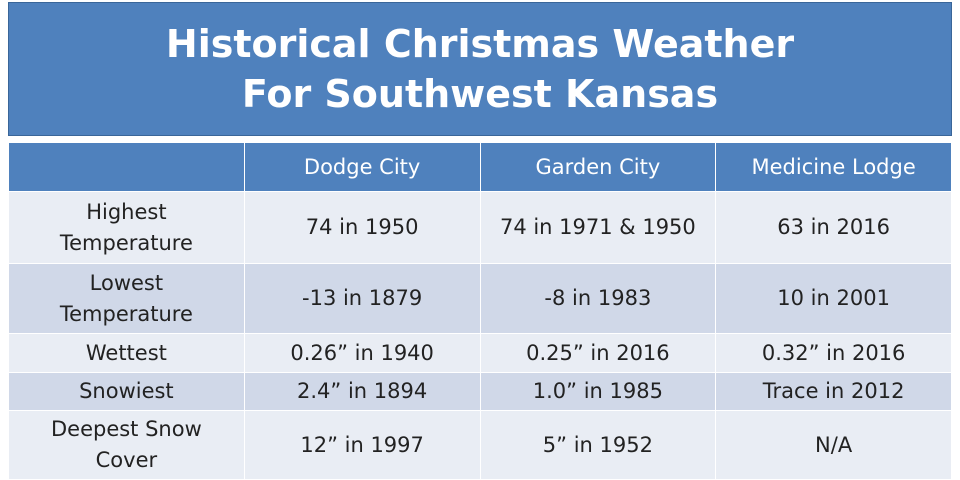  What do you see at coordinates (833, 227) in the screenshot?
I see `table-cell: 63 in 2016` at bounding box center [833, 227].